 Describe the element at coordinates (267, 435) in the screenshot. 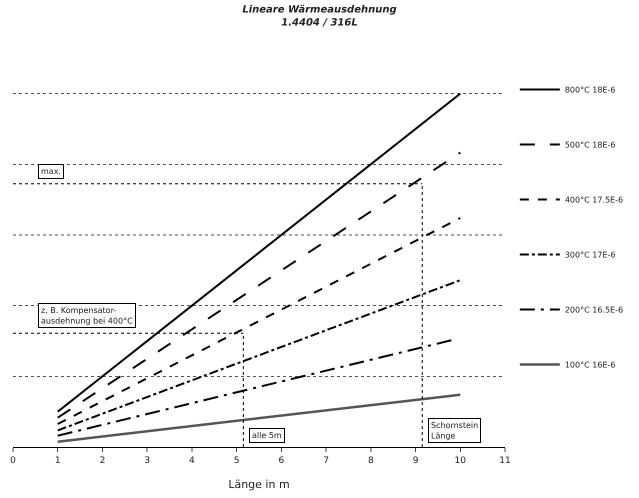

I see `ref-line-label: alle 5m` at that location.